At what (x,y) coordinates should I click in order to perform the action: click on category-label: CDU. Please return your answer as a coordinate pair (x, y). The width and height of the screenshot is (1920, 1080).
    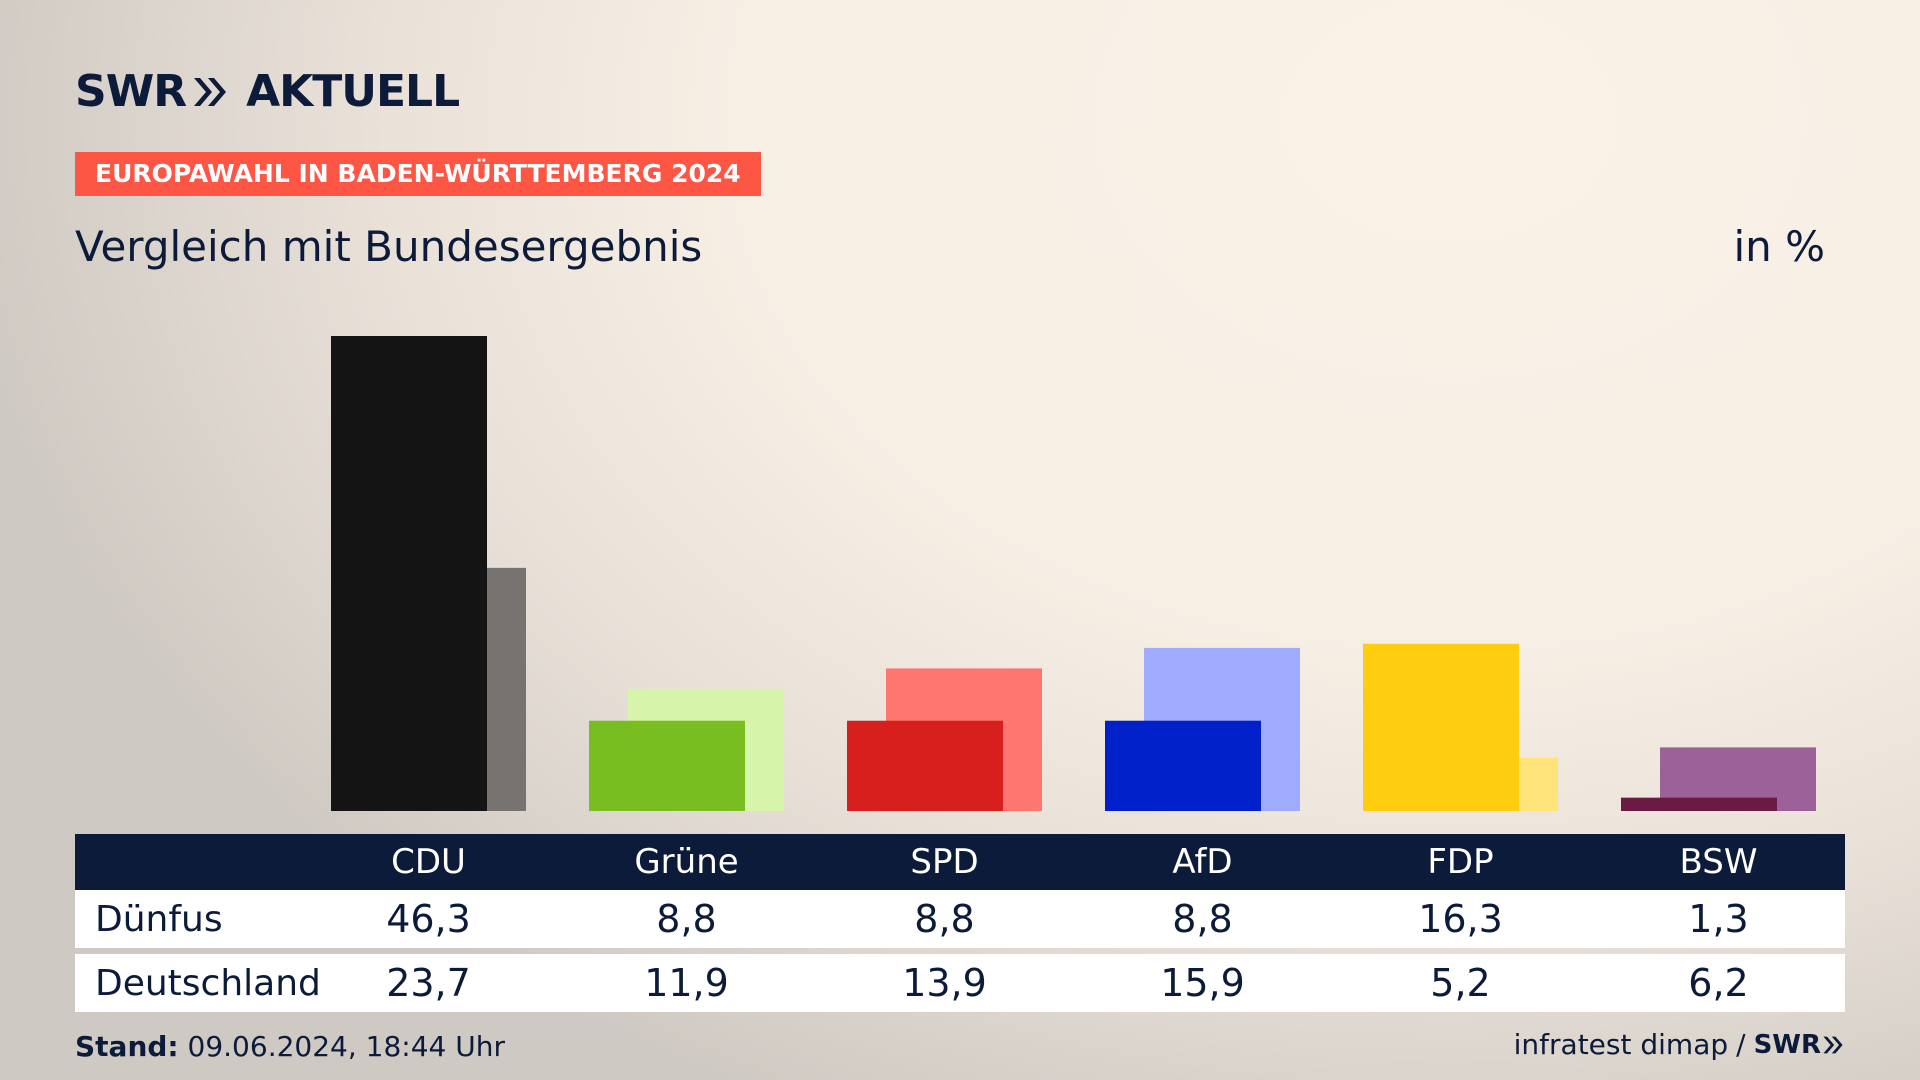
    Looking at the image, I should click on (428, 862).